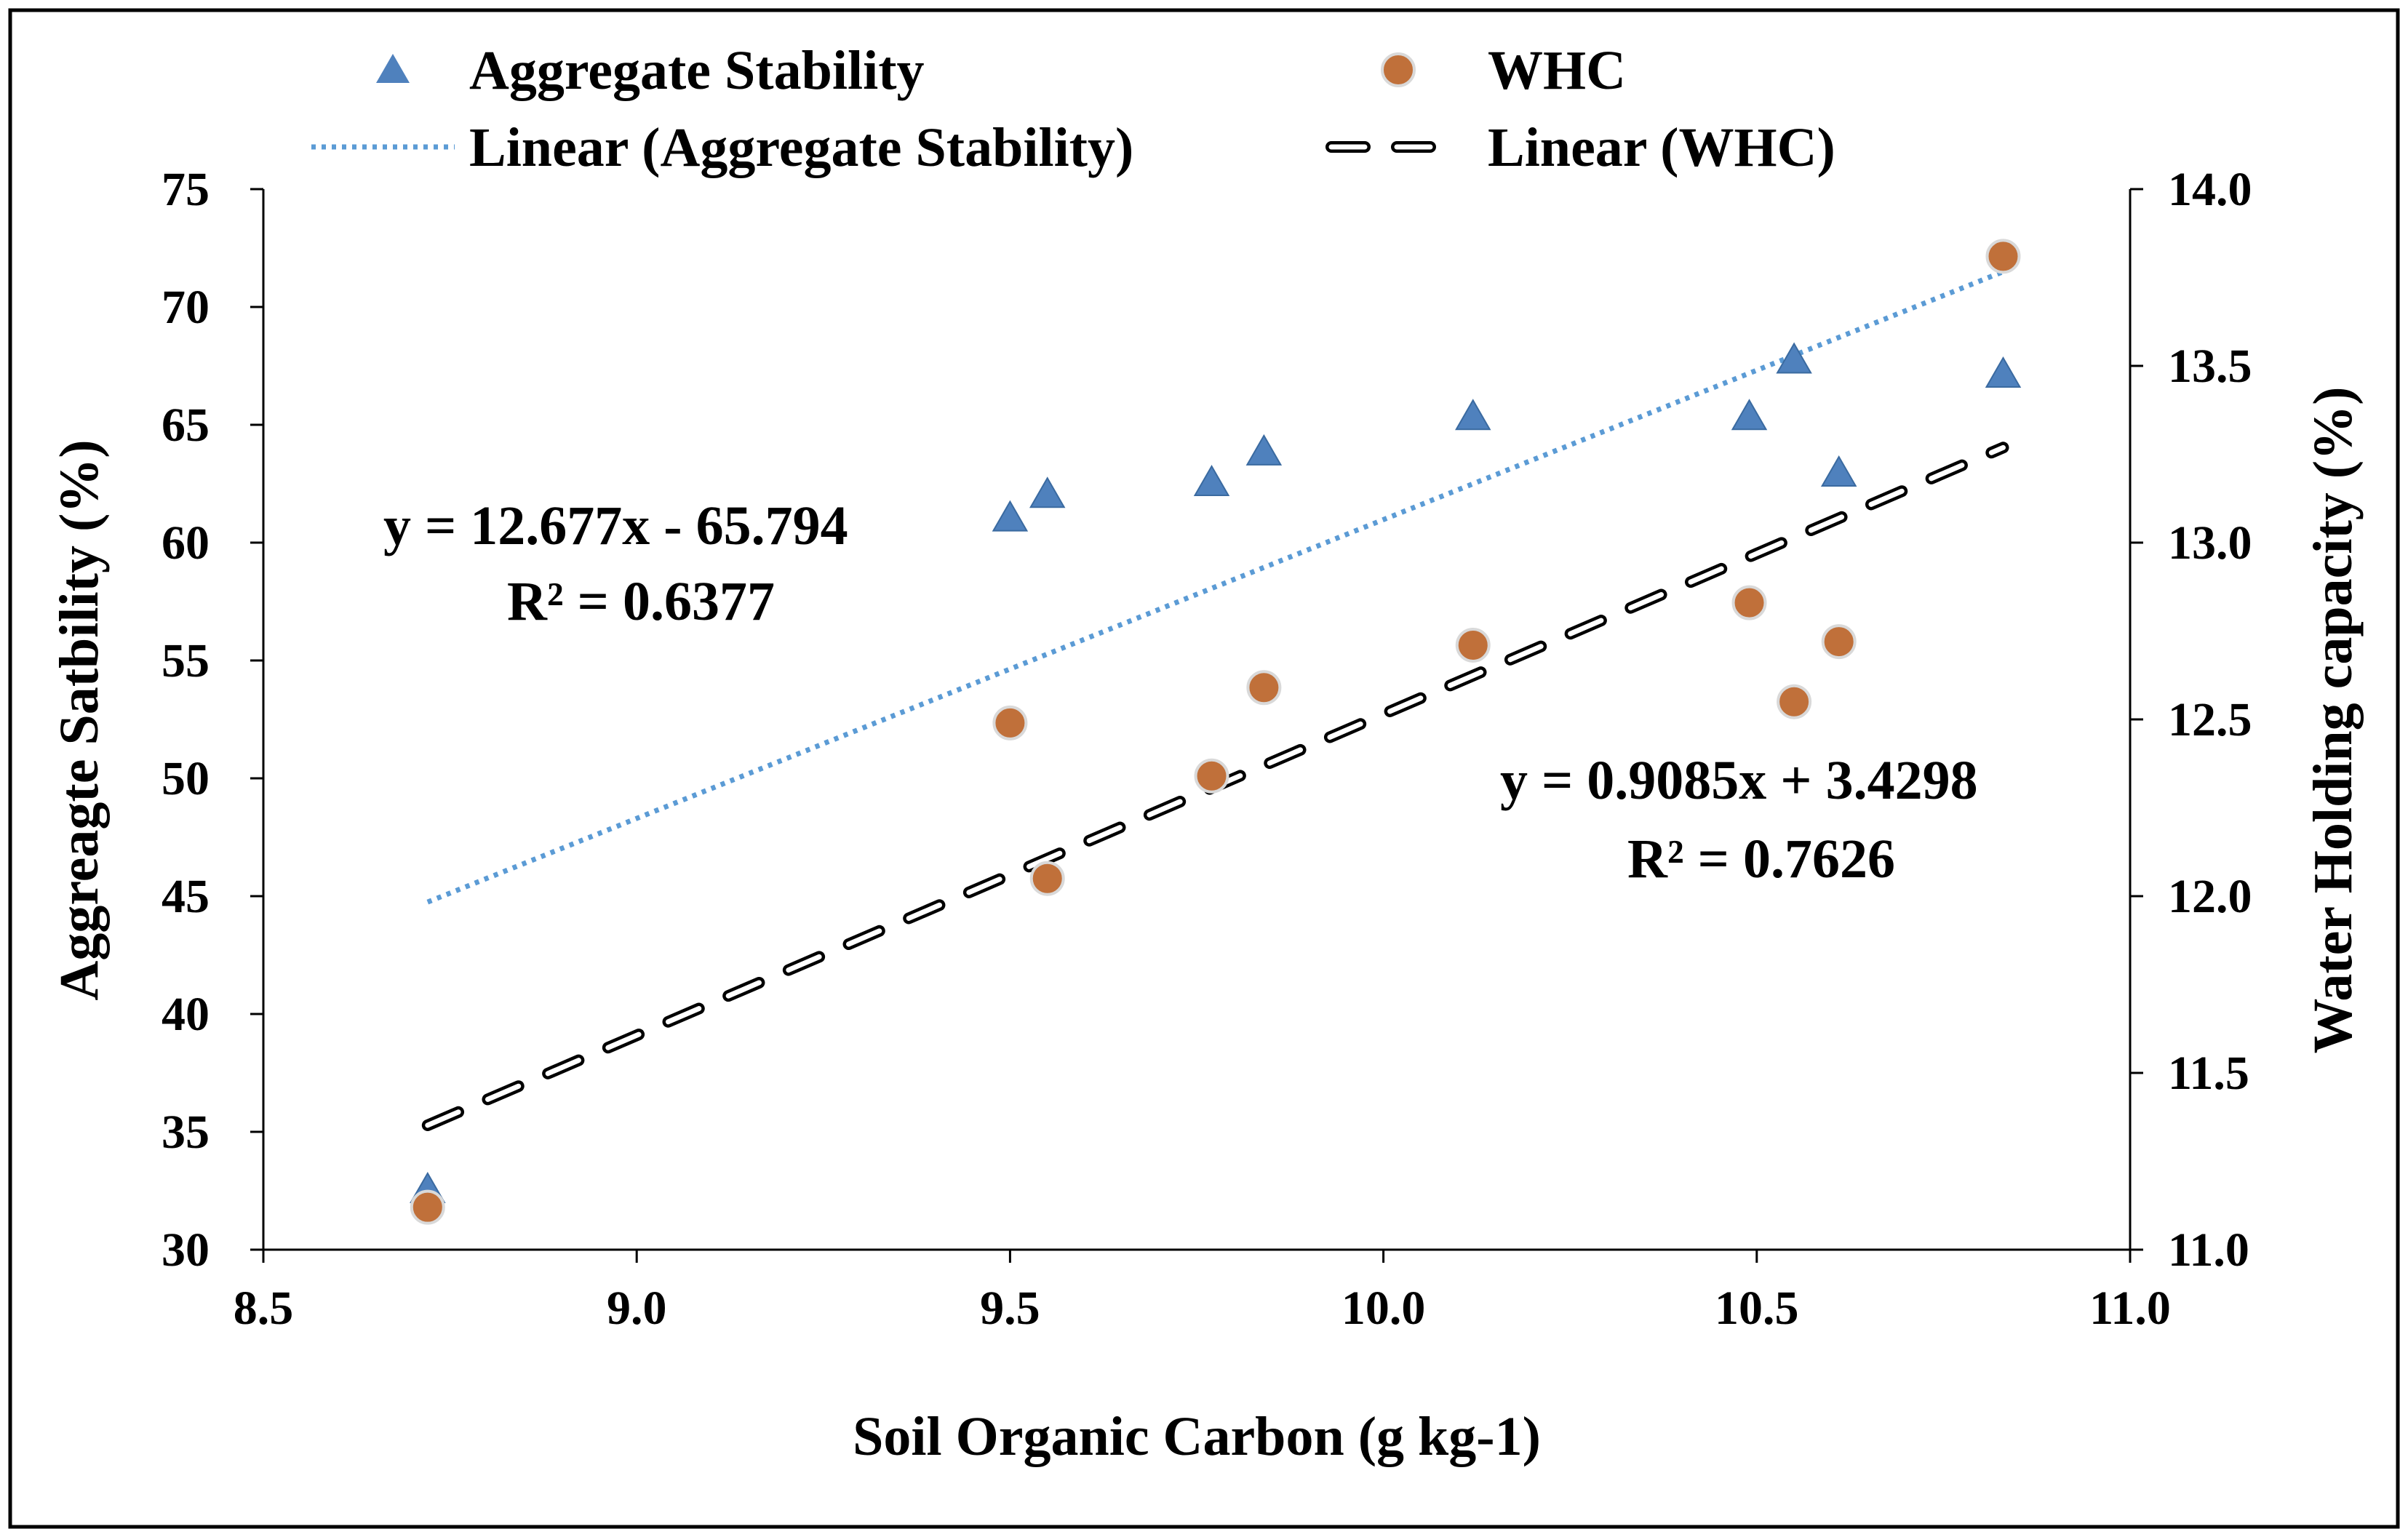 This screenshot has width=2408, height=1537. Describe the element at coordinates (2210, 896) in the screenshot. I see `right-y-tick-label: 12.0` at that location.